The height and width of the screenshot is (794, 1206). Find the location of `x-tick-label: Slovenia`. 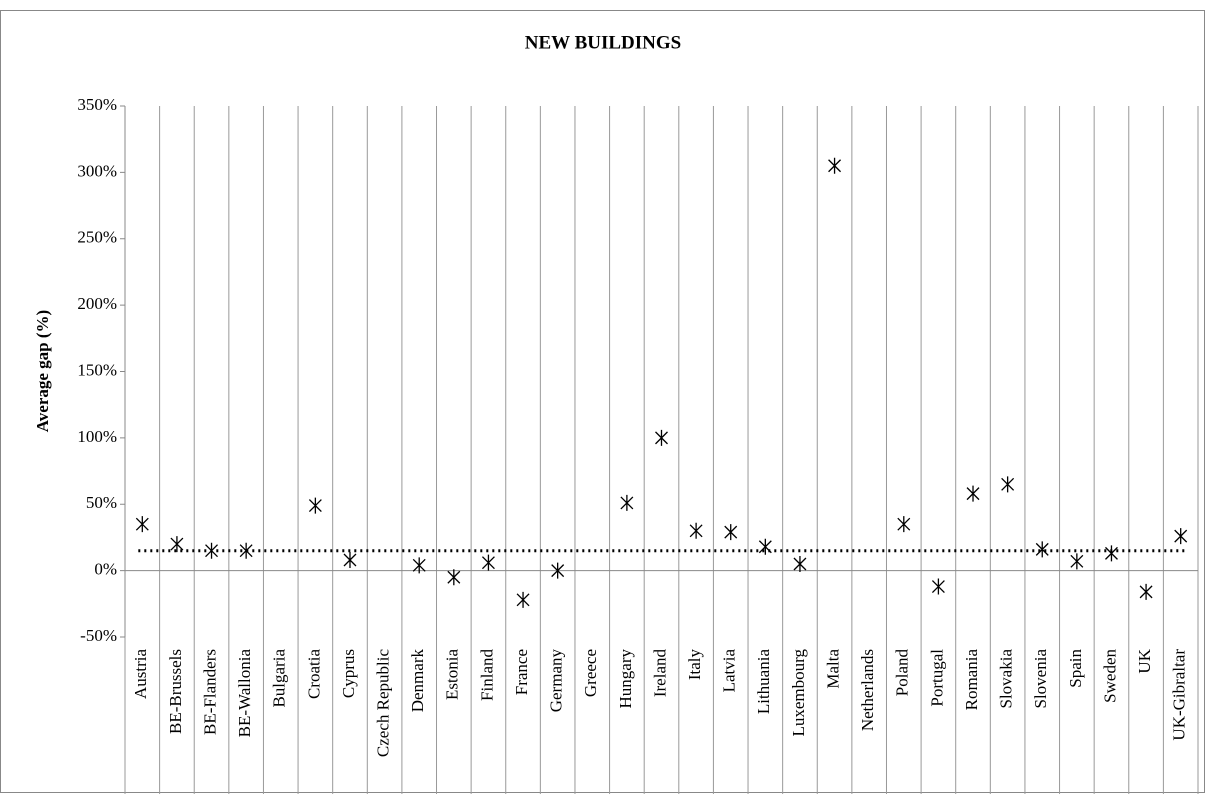

x-tick-label: Slovenia is located at coordinates (1040, 679).